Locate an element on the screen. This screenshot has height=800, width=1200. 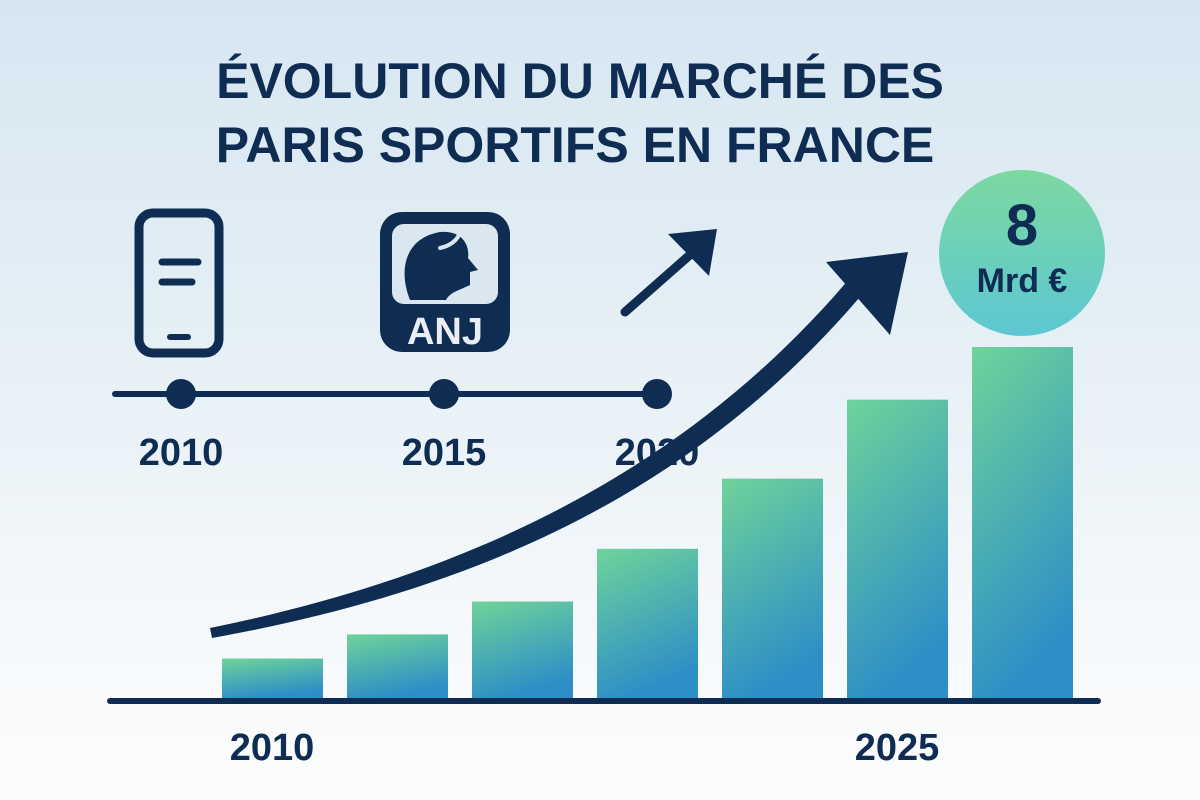
x-tick-label: 2025 is located at coordinates (897, 748).